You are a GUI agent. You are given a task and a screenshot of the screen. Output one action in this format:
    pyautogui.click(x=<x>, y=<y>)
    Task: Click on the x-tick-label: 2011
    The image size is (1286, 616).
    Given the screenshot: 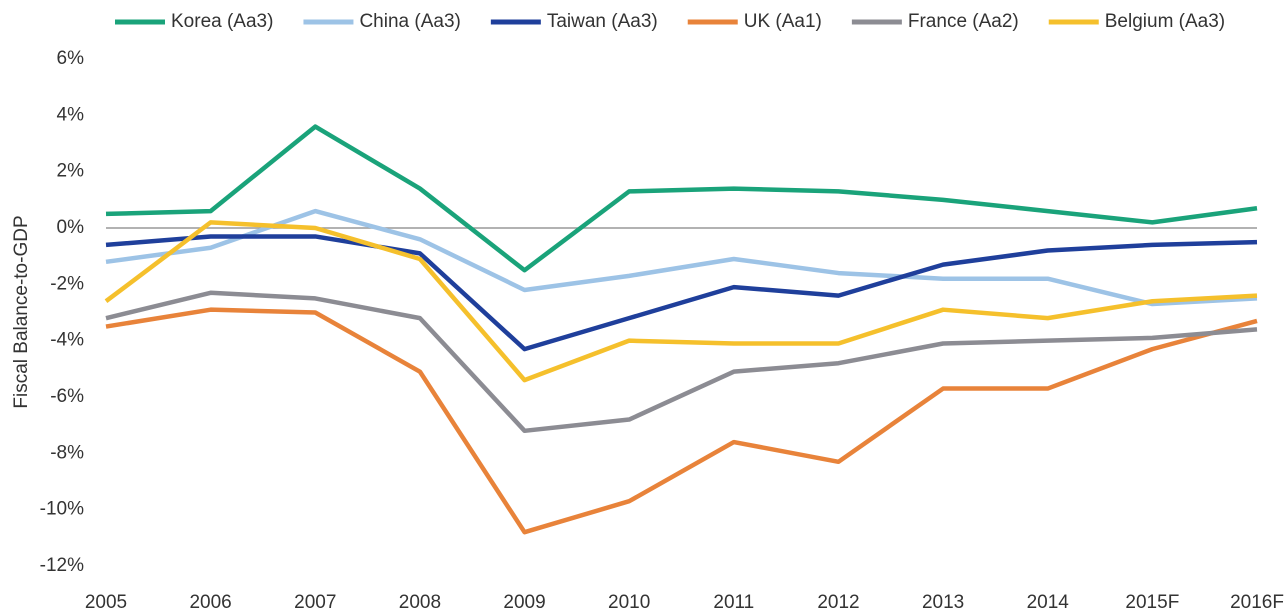 What is the action you would take?
    pyautogui.click(x=733, y=602)
    